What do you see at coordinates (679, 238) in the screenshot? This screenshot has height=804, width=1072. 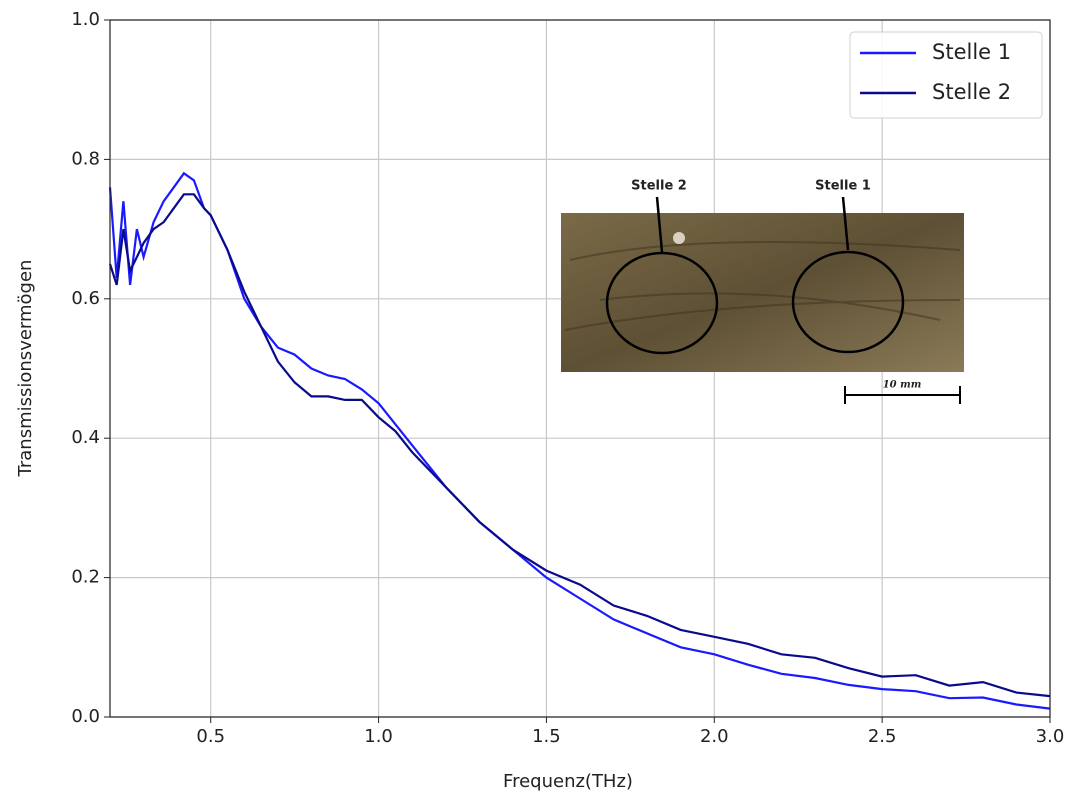 I see `spot` at bounding box center [679, 238].